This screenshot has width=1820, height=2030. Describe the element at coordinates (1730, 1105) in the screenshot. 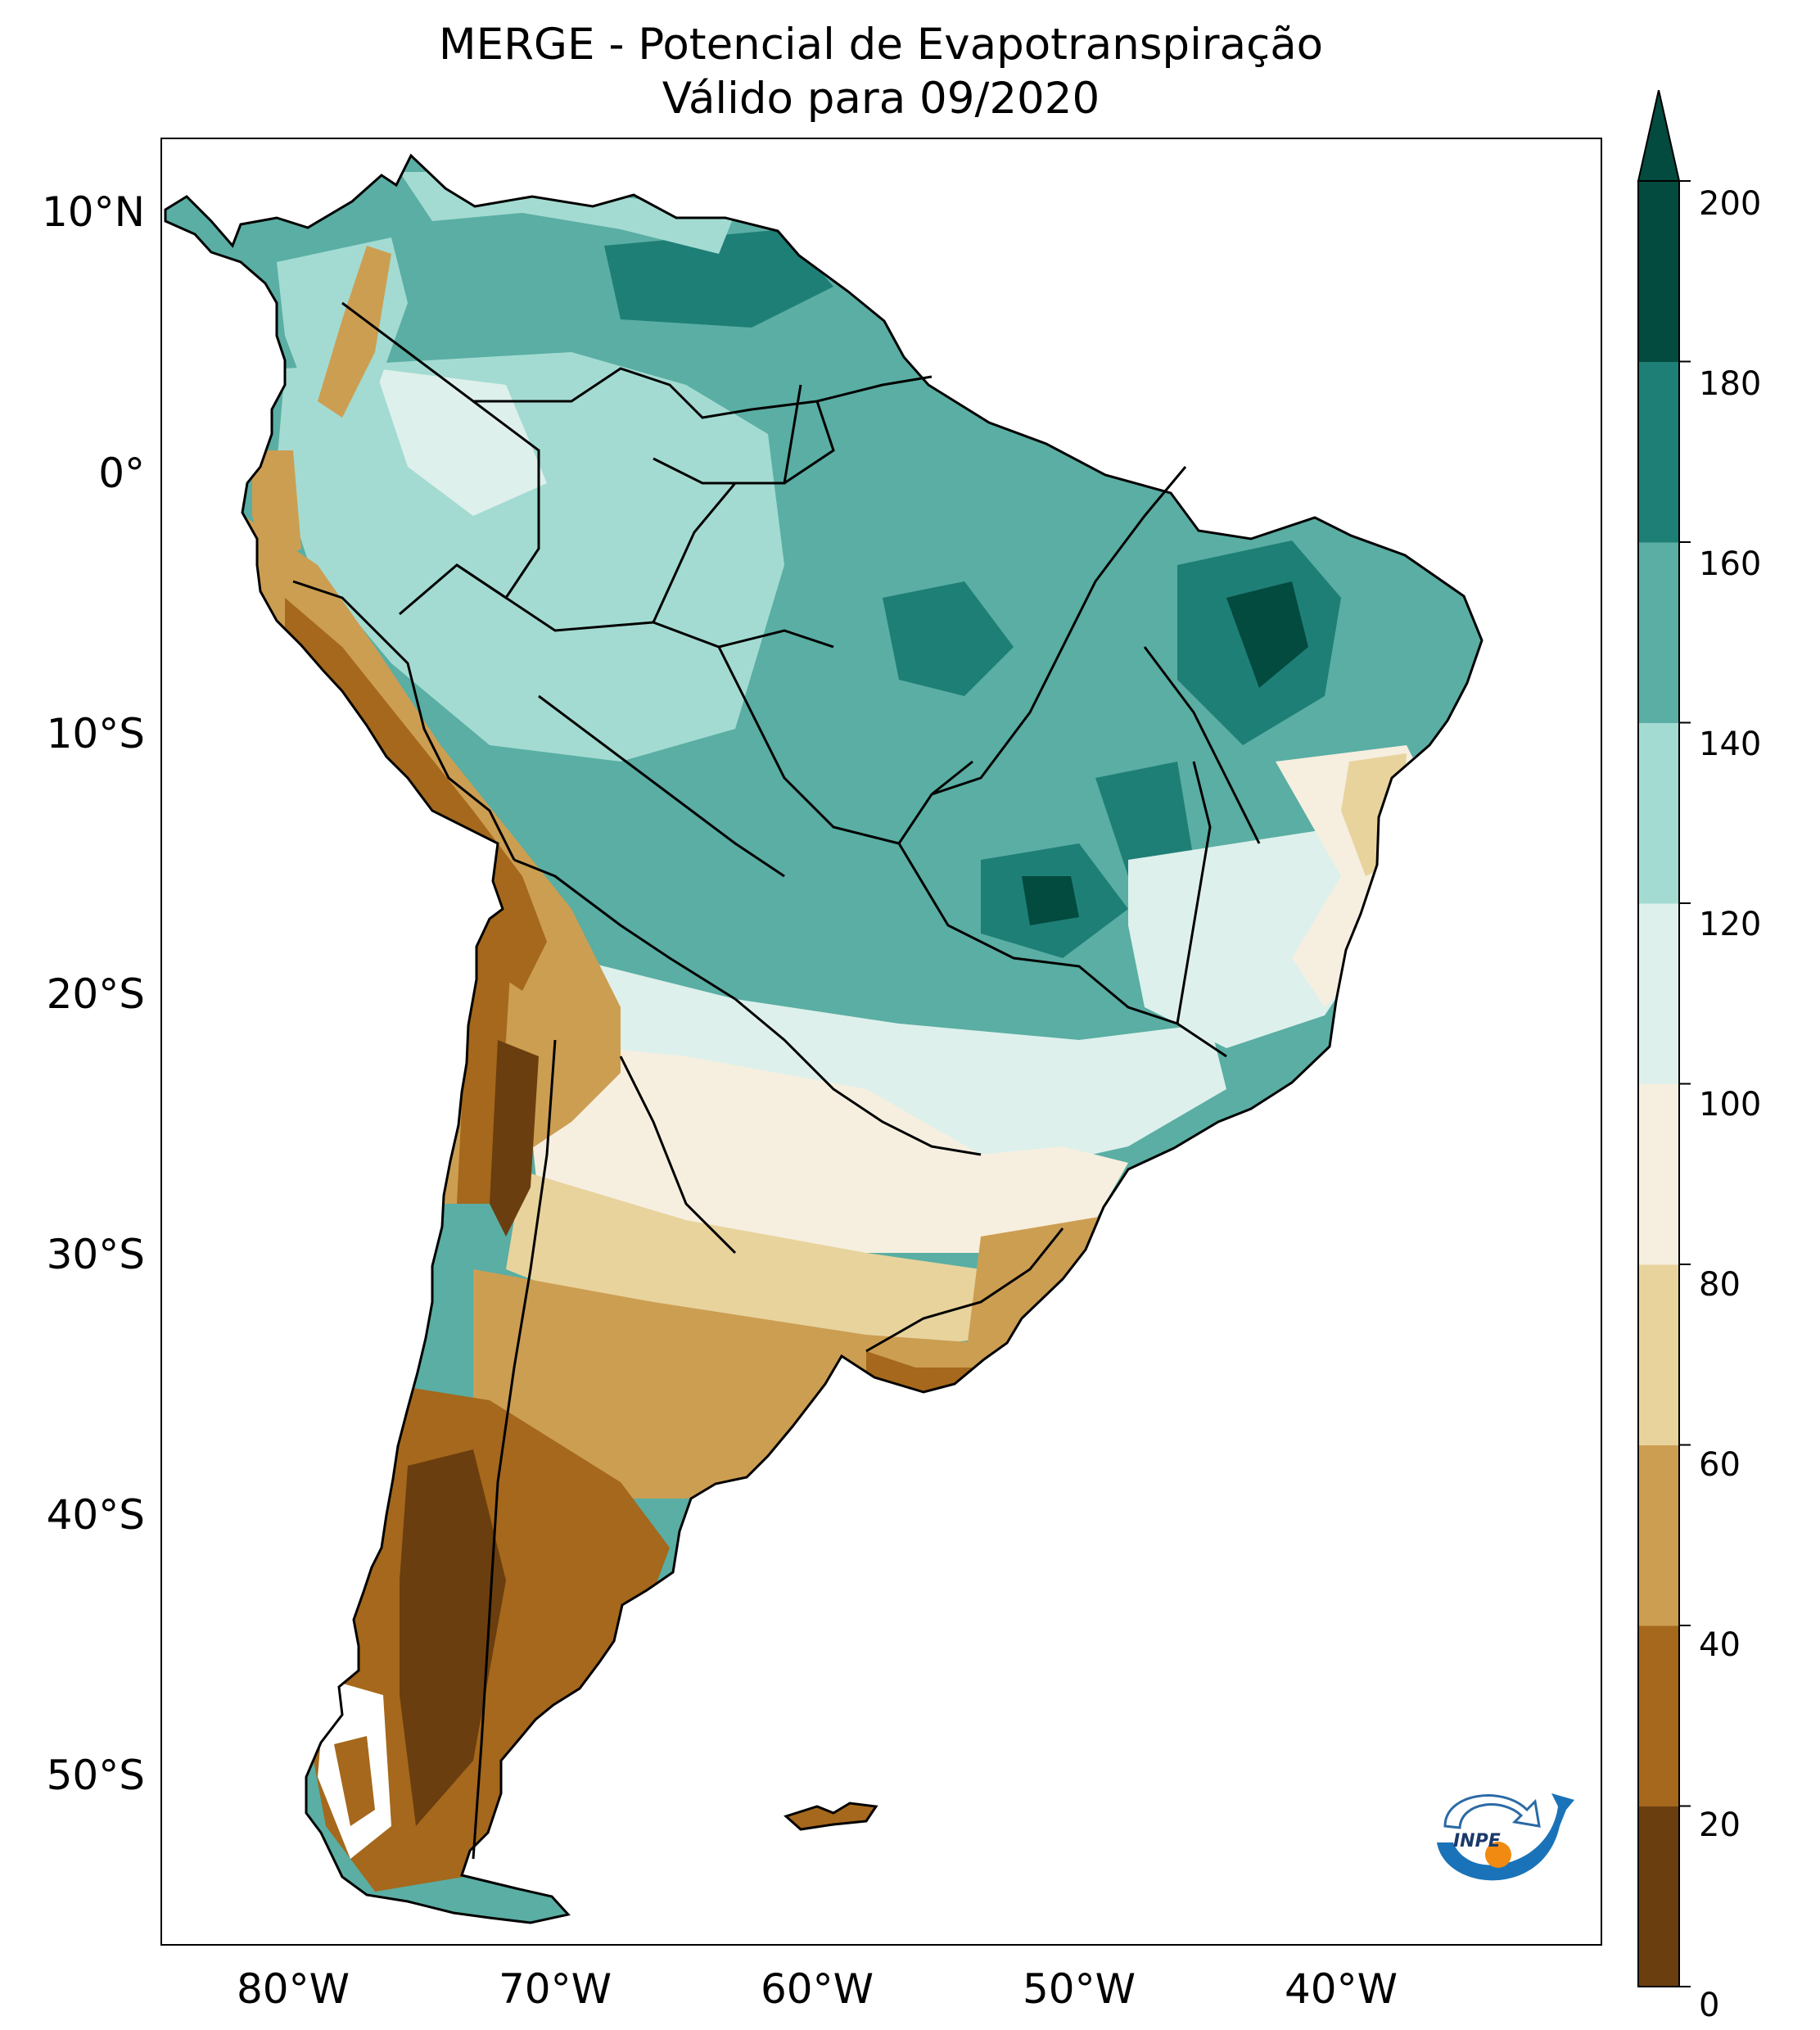

I see `colorbar-label-100: 100` at that location.